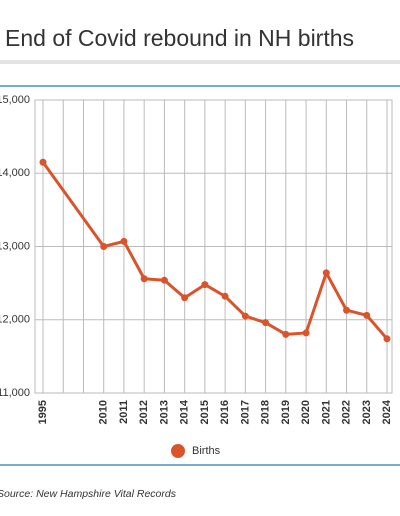  What do you see at coordinates (347, 412) in the screenshot?
I see `x-tick-label: 2022` at bounding box center [347, 412].